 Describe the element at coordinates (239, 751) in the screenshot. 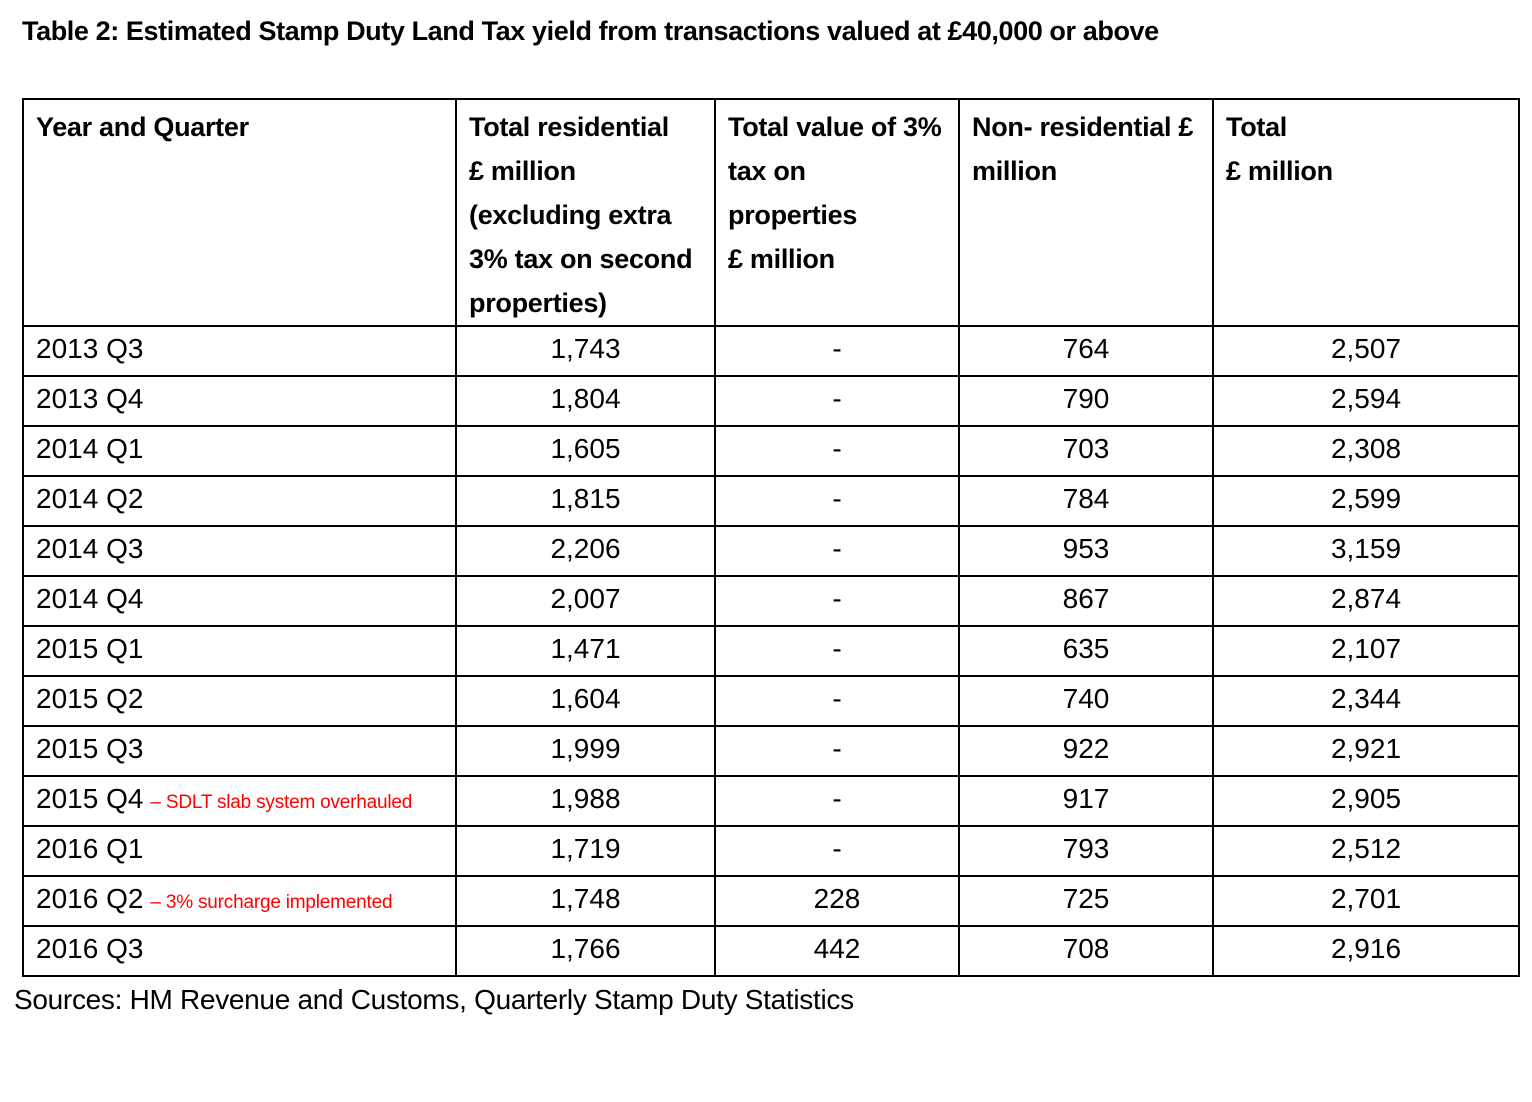

I see `quarter-cell: 2015 Q3` at that location.